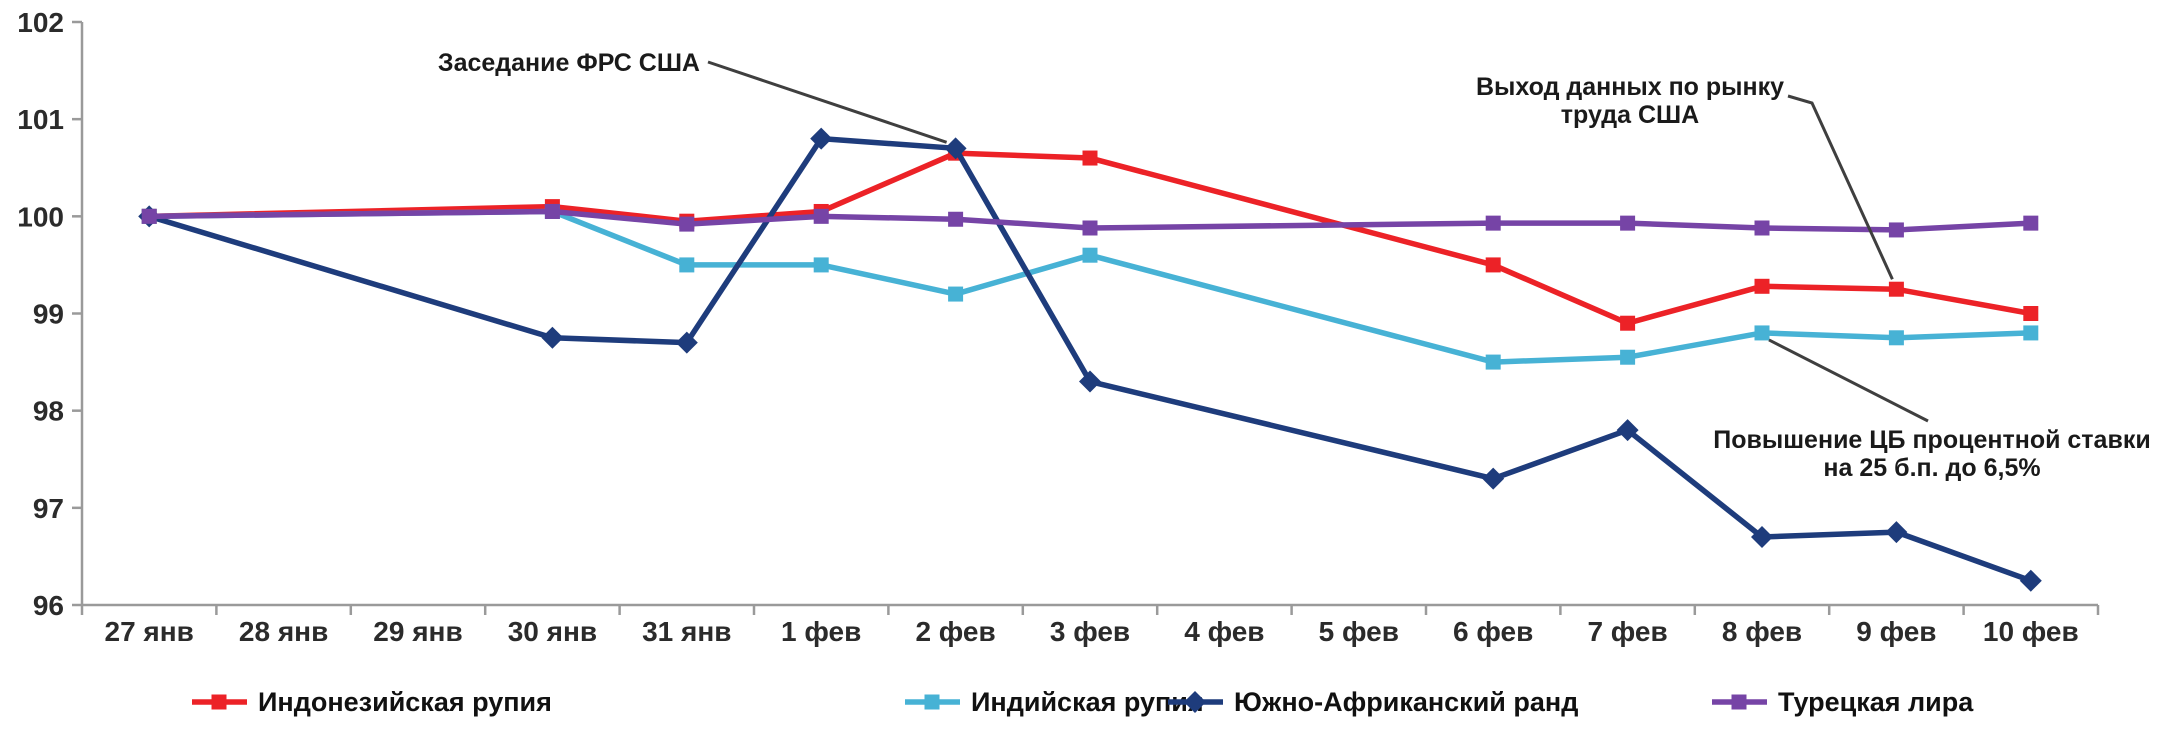 This screenshot has width=2160, height=736. Describe the element at coordinates (1630, 87) in the screenshot. I see `annotation-line: Выход данных по рынку` at that location.